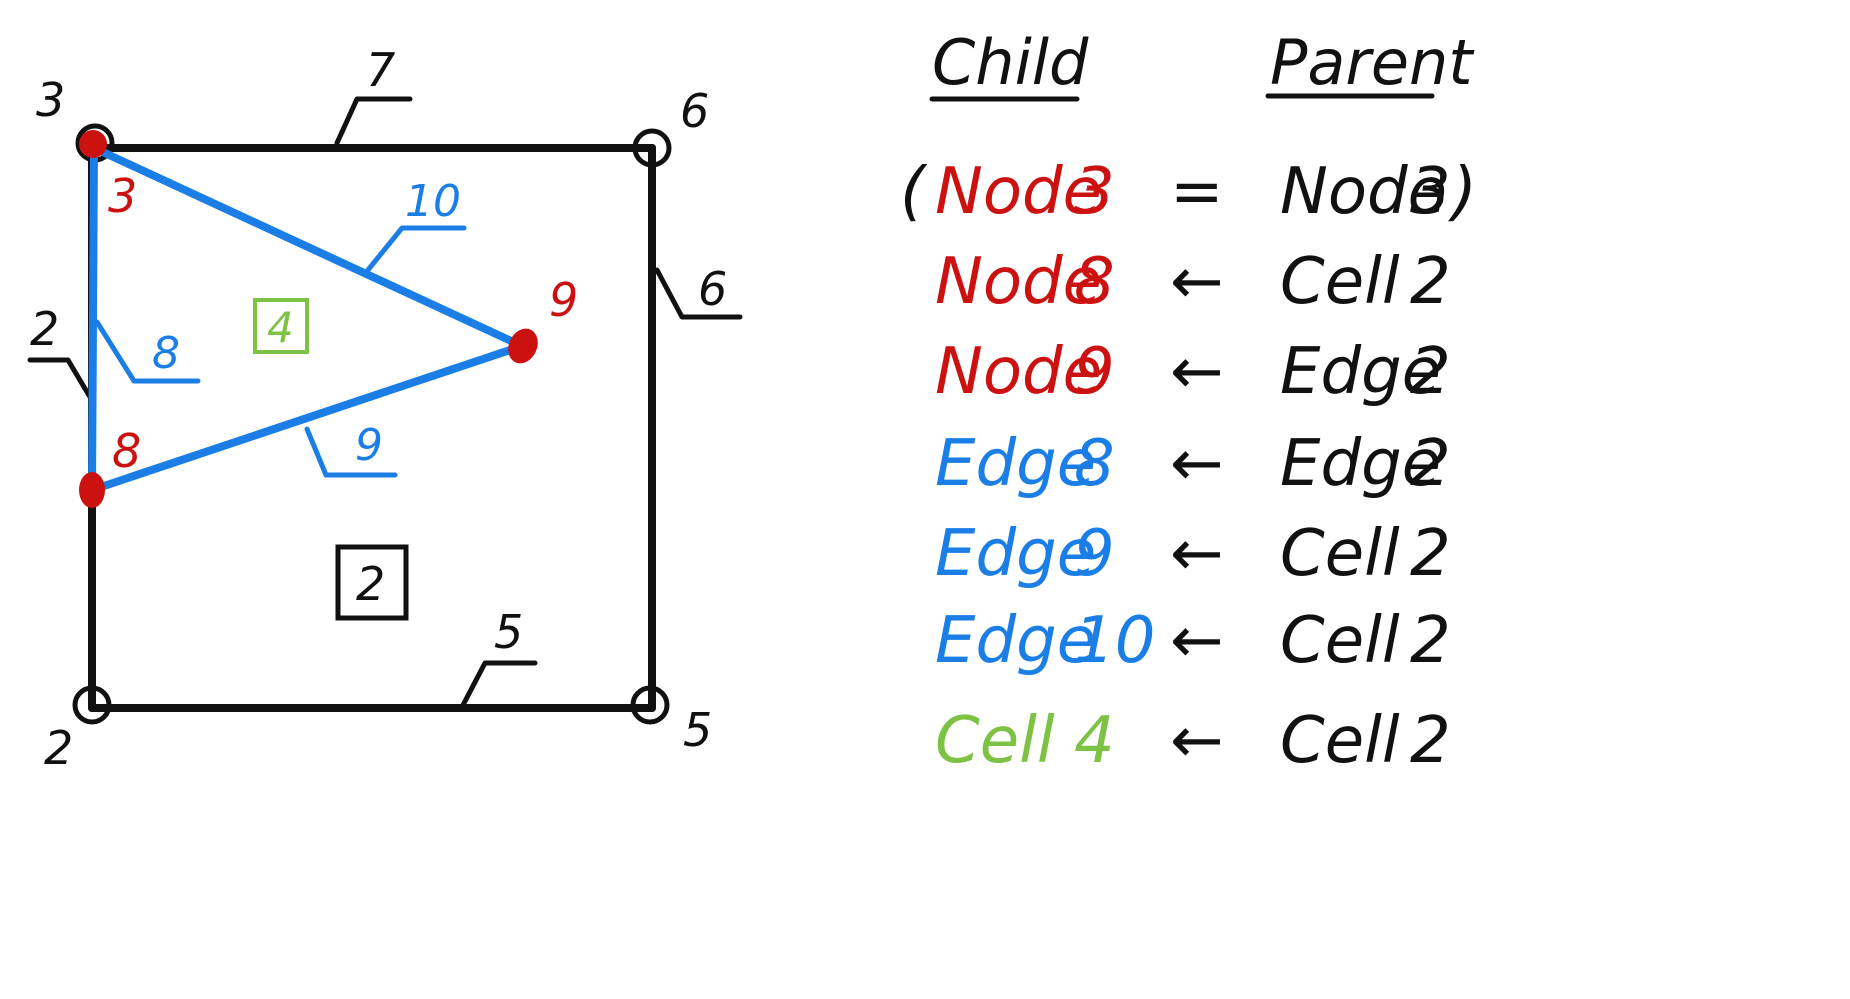 The height and width of the screenshot is (999, 1850). I want to click on edge-7-leader, so click(373, 121).